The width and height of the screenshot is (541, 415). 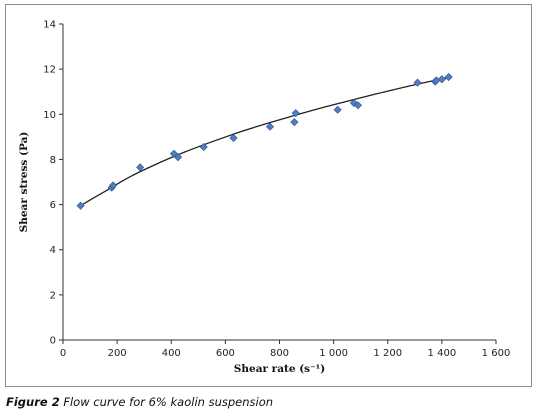 What do you see at coordinates (24, 182) in the screenshot?
I see `y-axis-label: Shear stress (Pa)` at bounding box center [24, 182].